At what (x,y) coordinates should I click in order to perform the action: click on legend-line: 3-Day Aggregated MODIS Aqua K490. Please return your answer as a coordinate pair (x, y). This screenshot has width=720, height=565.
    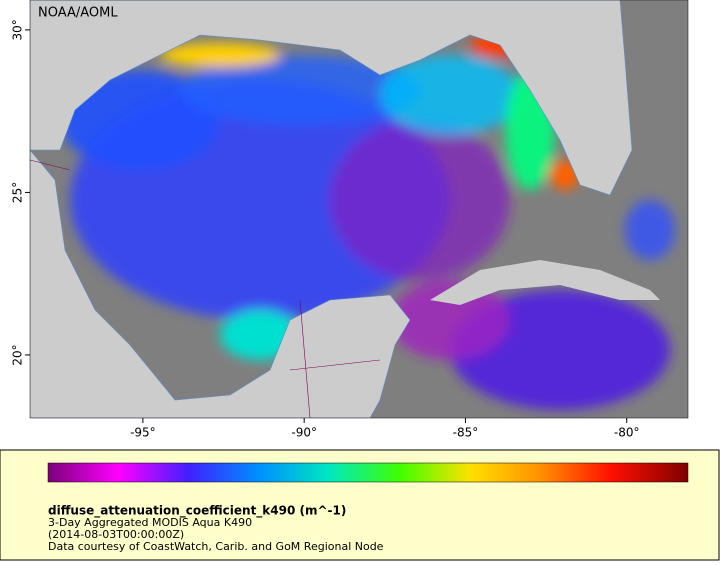
    Looking at the image, I should click on (150, 522).